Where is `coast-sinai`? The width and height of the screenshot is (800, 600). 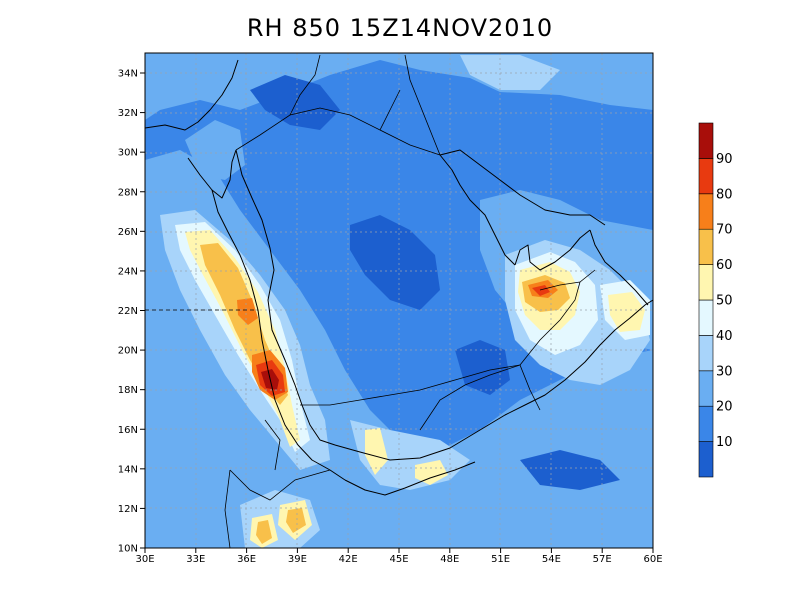
coast-sinai is located at coordinates (212, 174).